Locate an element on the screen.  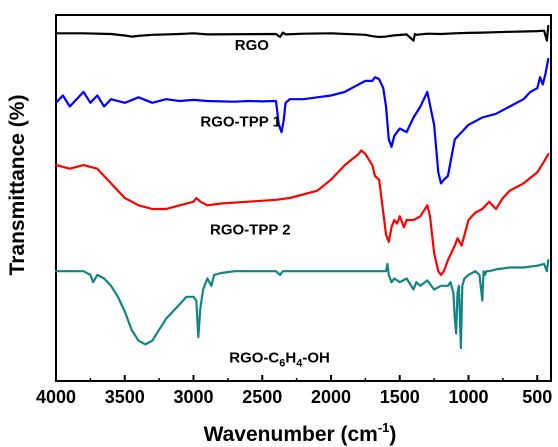
x-tick-label: 2000 is located at coordinates (331, 397).